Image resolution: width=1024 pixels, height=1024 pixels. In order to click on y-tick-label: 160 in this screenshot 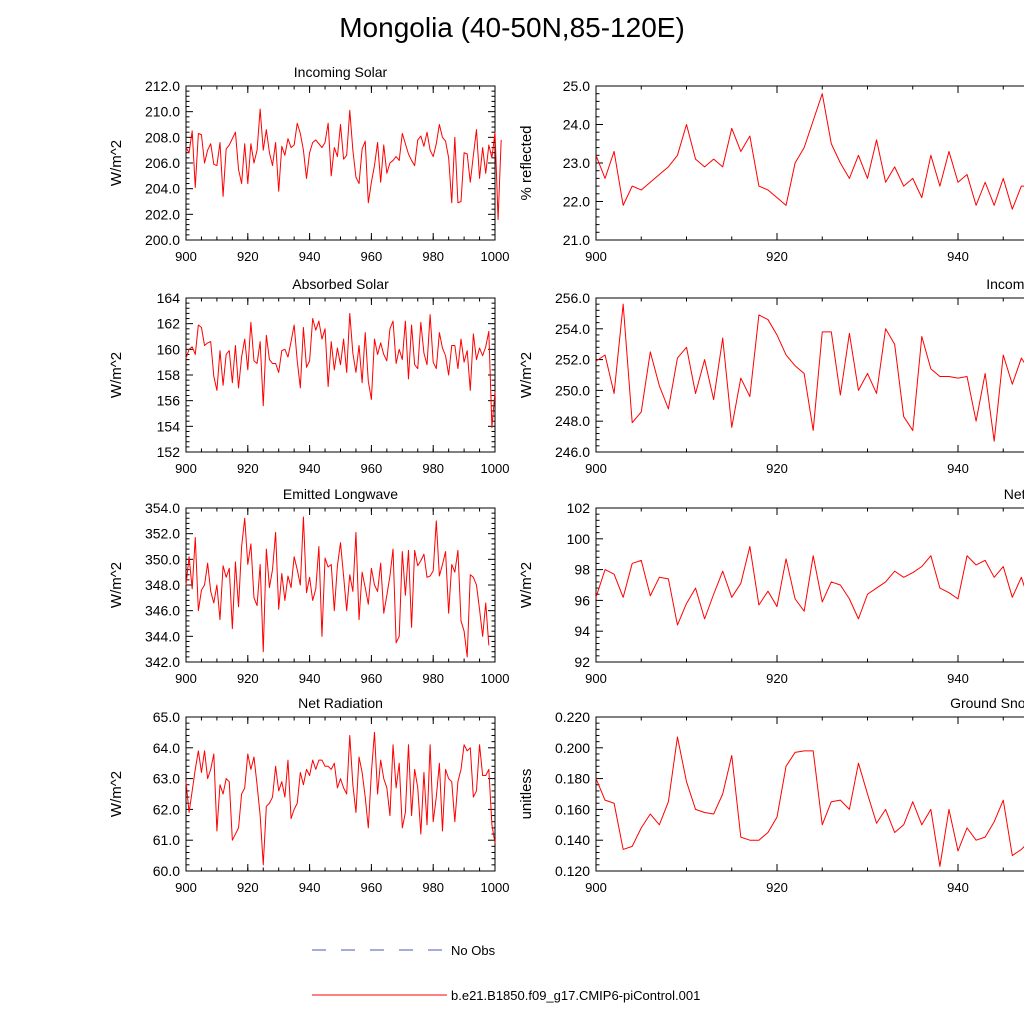, I will do `click(169, 349)`.